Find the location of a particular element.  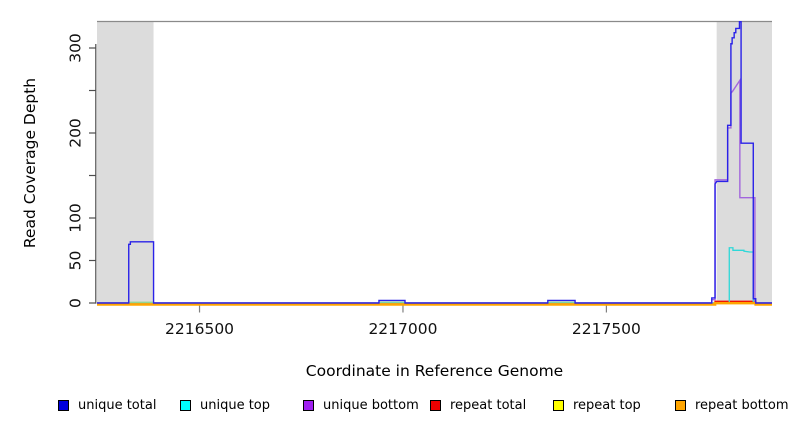

y-tick-label: 0 is located at coordinates (76, 303).